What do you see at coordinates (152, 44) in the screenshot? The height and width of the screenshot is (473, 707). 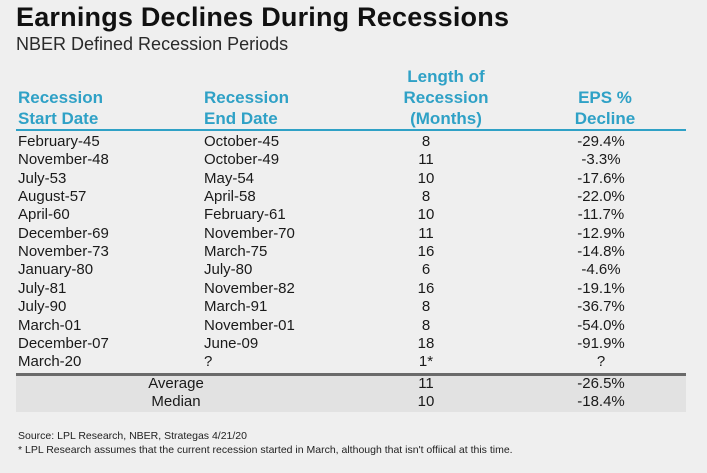 I see `page-subtitle: NBER Defined Recession Periods` at bounding box center [152, 44].